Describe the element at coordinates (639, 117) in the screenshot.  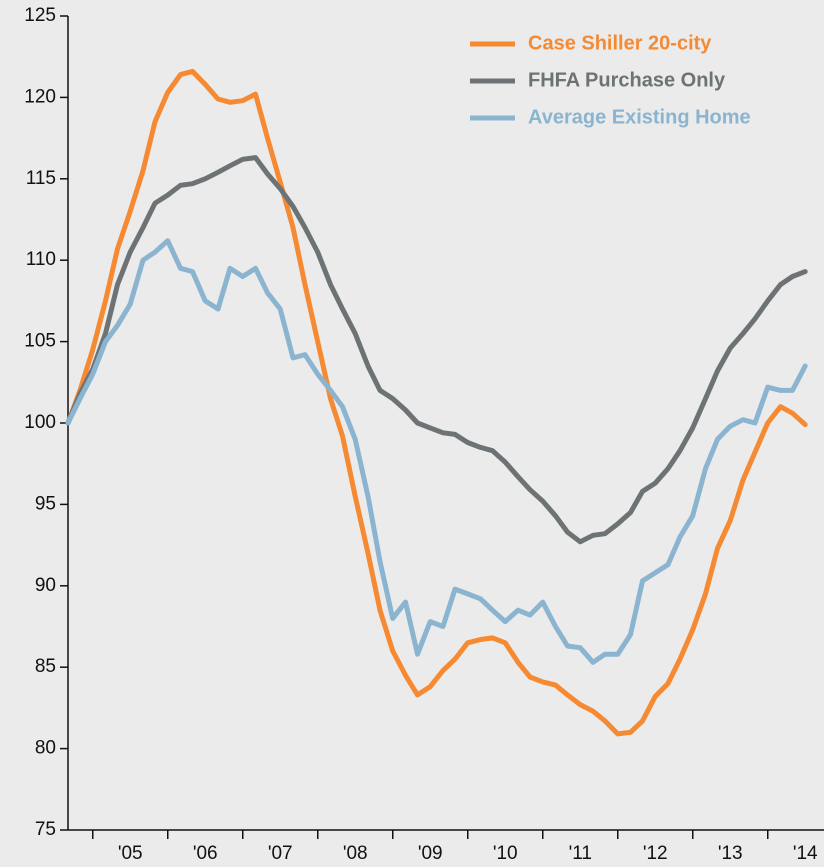
I see `legend-label: Average Existing Home` at that location.